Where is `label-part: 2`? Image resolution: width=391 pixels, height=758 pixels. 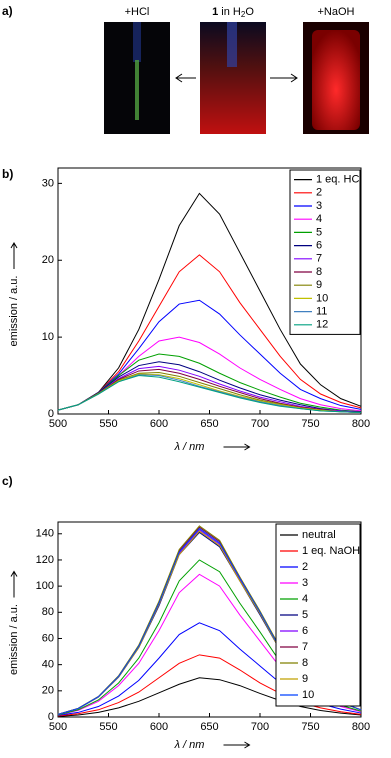
label-part: 2 is located at coordinates (243, 14).